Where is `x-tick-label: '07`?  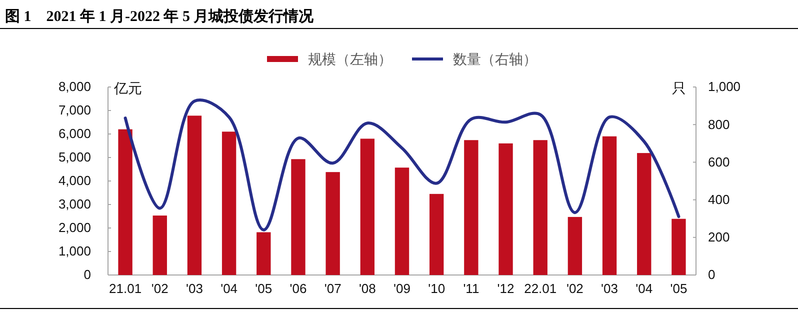
x-tick-label: '07 is located at coordinates (333, 288).